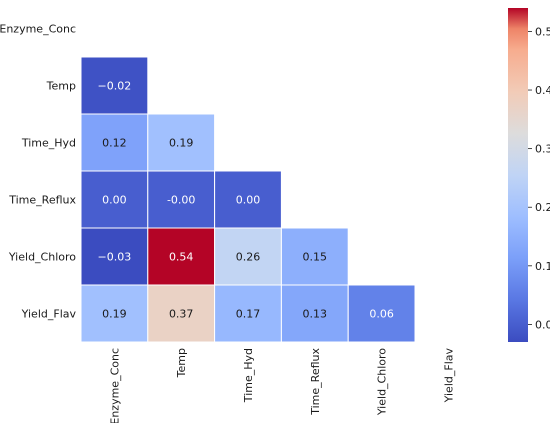 This screenshot has height=423, width=550. I want to click on x-tick-label: Yield_Chloro, so click(382, 382).